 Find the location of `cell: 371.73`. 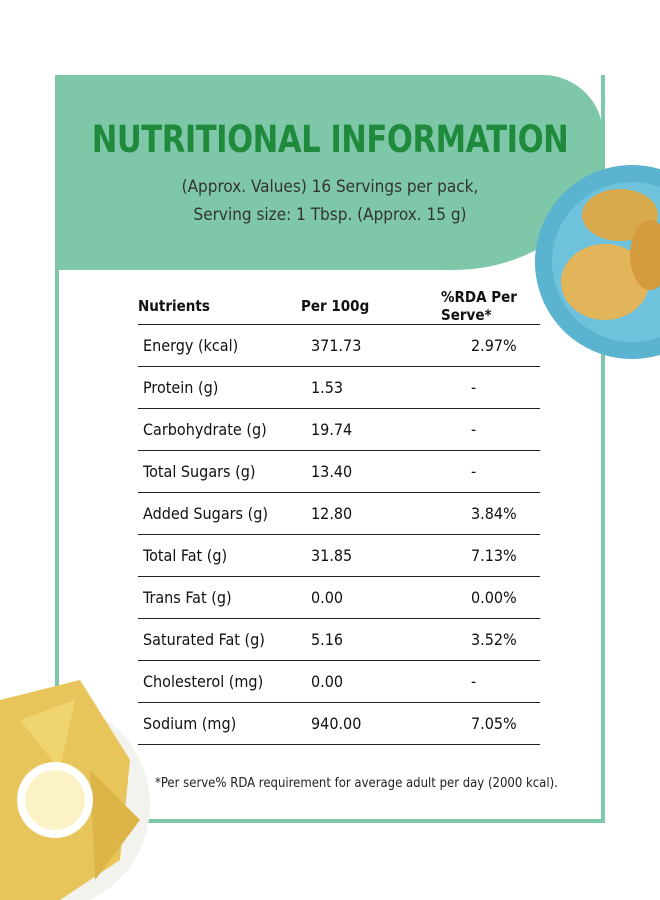

cell: 371.73 is located at coordinates (362, 345).